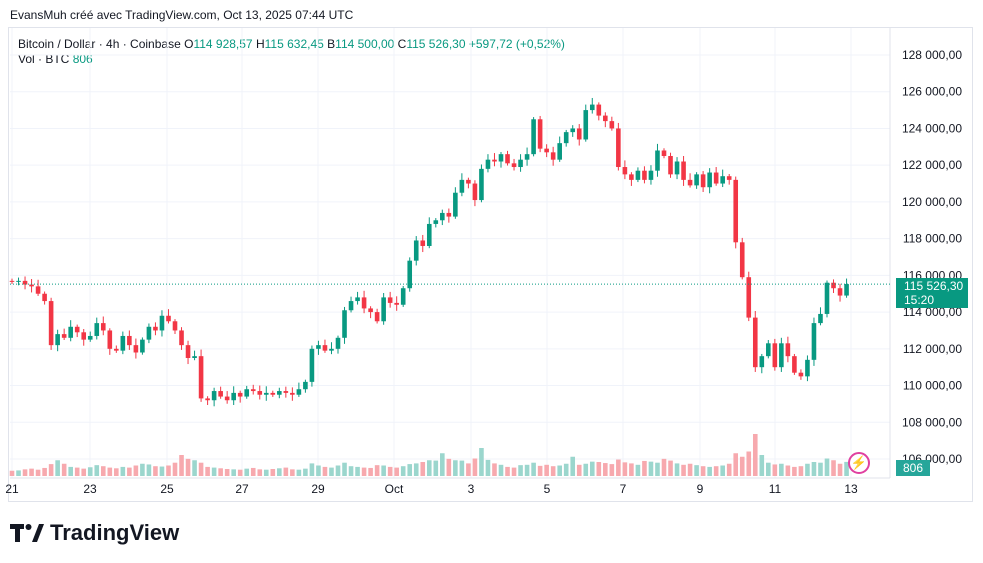 The height and width of the screenshot is (563, 983). Describe the element at coordinates (318, 489) in the screenshot. I see `x-tick-label: 29` at that location.